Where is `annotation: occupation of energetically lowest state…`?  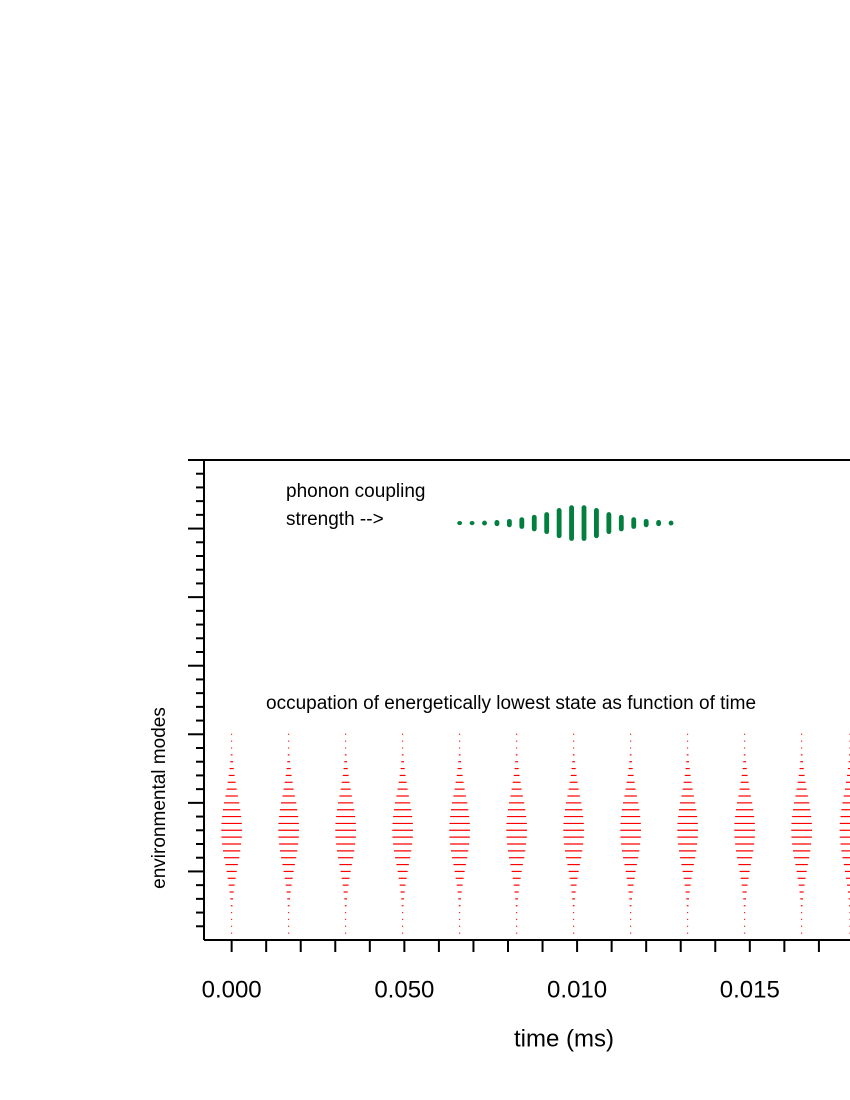 annotation: occupation of energetically lowest state… is located at coordinates (511, 703).